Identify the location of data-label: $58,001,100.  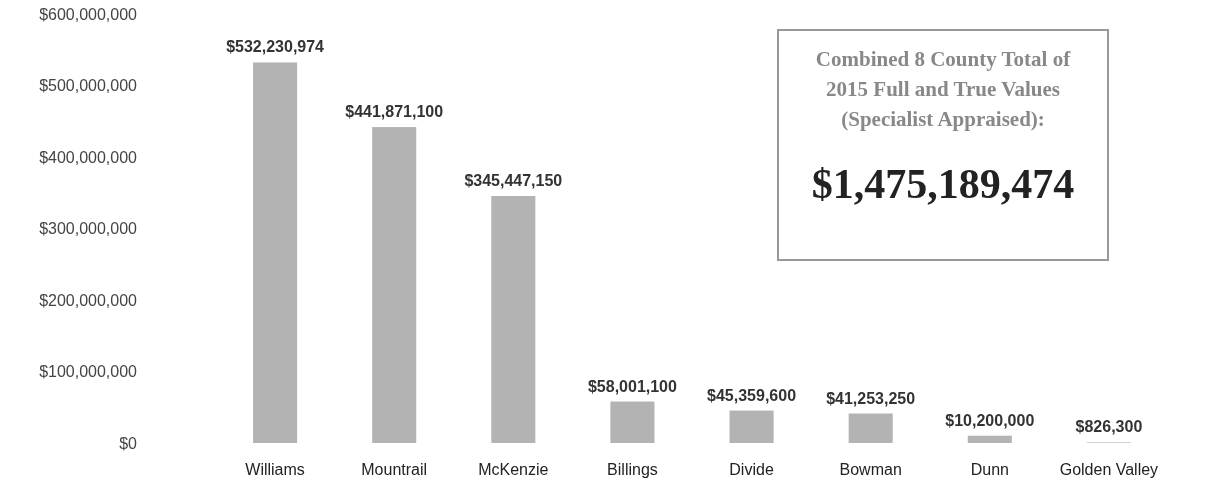
(632, 386).